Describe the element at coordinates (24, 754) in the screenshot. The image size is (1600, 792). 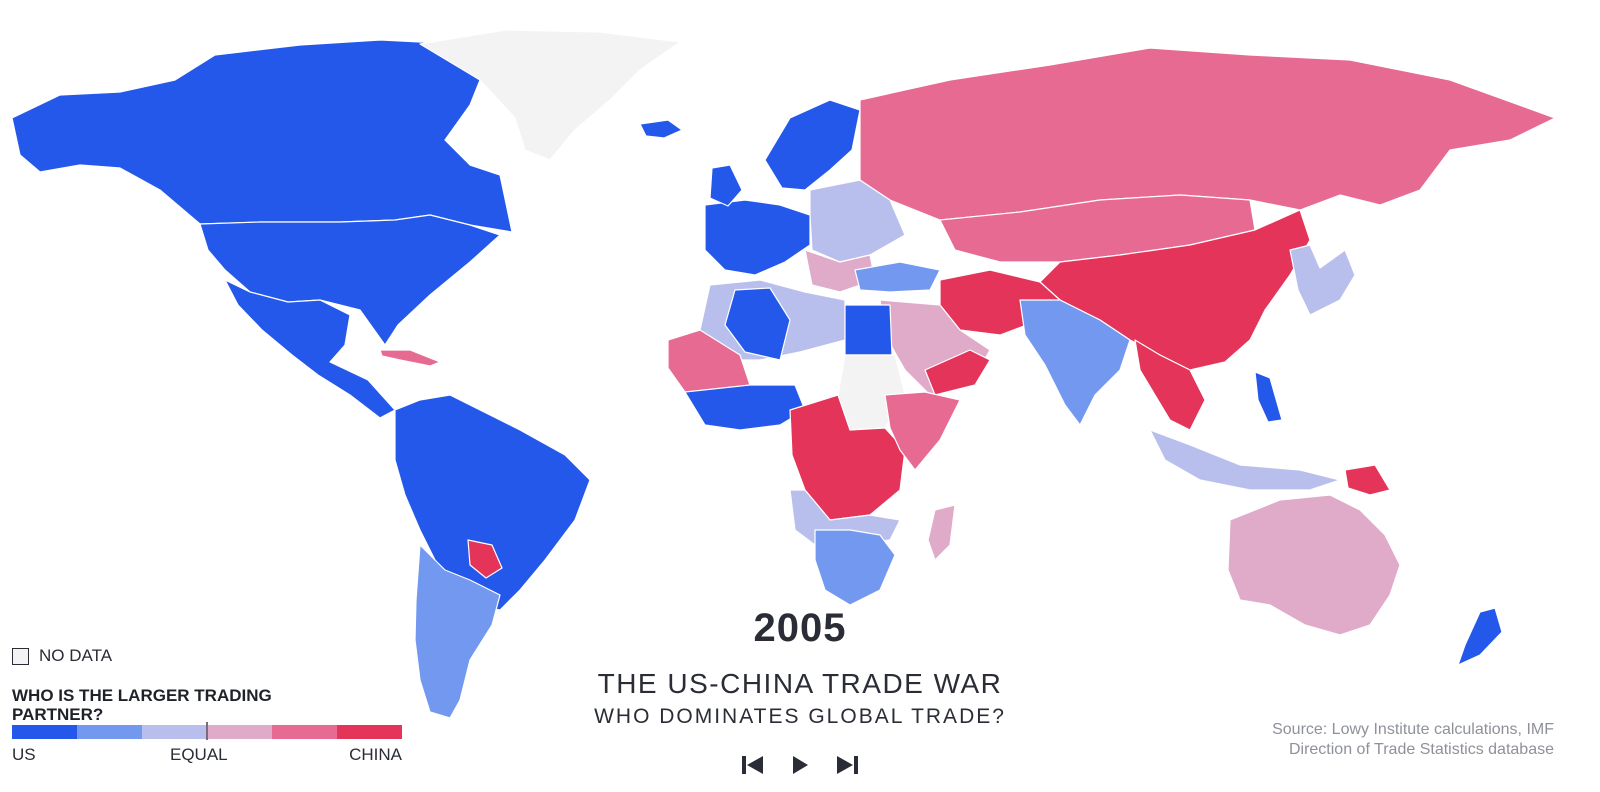
I see `legend-label-us: US` at that location.